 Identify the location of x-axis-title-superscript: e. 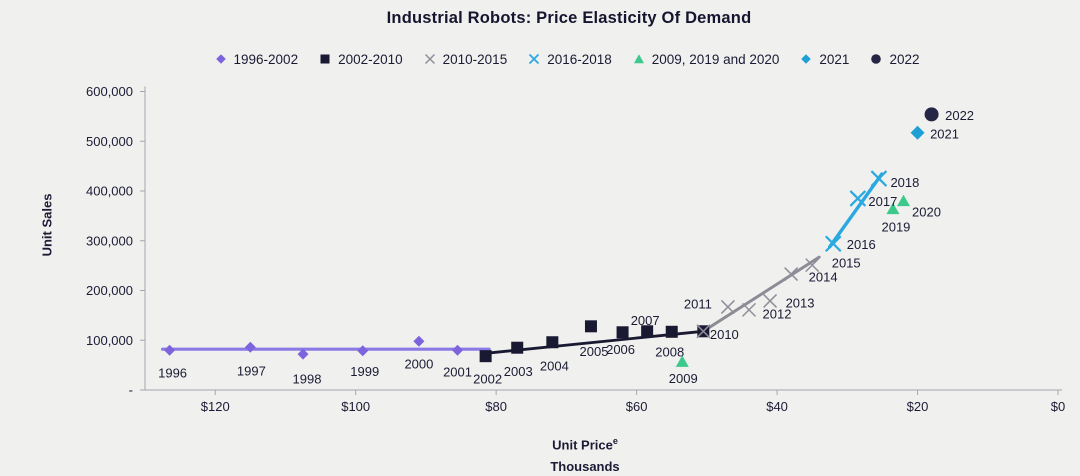
(615, 441).